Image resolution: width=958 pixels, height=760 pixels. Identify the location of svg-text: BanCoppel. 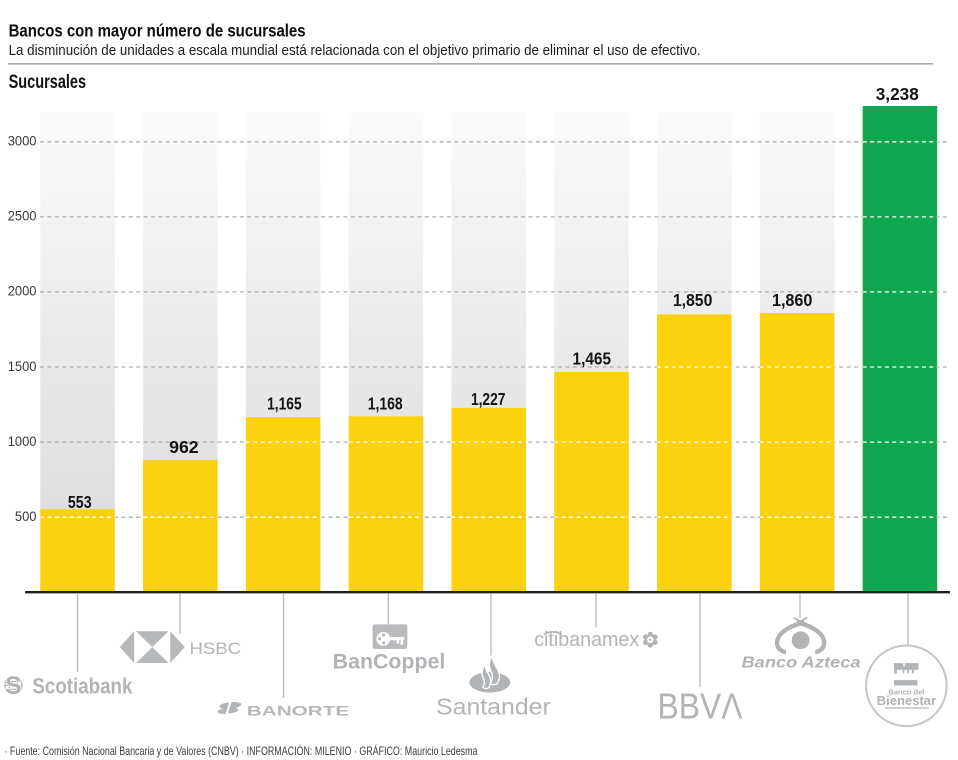
(389, 662).